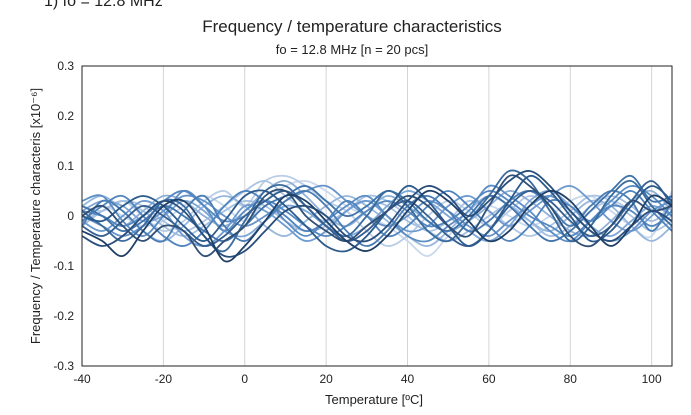 This screenshot has height=415, width=691. Describe the element at coordinates (70, 216) in the screenshot. I see `y-tick-label: 0` at that location.